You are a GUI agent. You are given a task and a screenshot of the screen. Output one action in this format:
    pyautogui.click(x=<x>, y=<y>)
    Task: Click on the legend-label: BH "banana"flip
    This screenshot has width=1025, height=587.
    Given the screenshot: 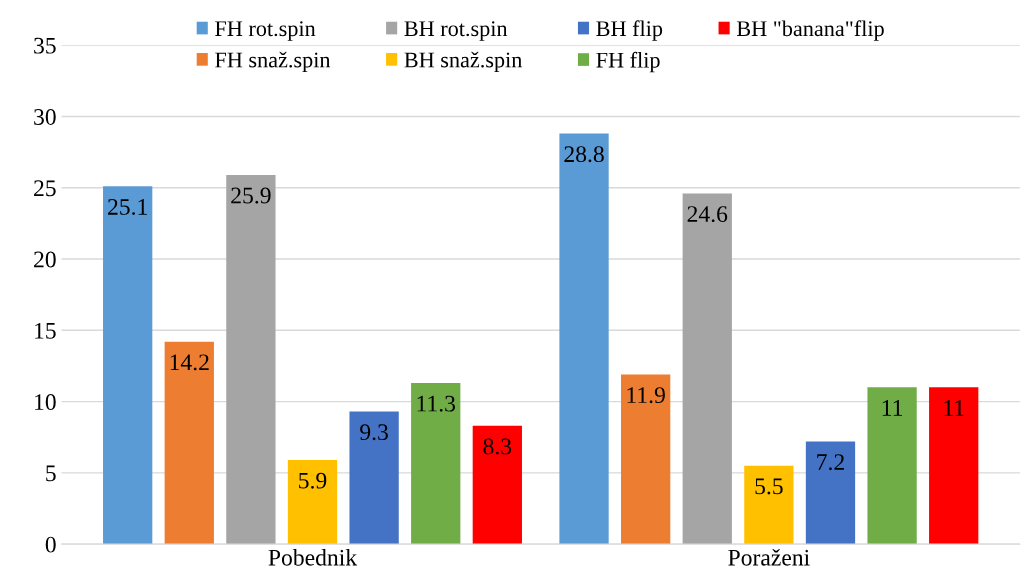 What is the action you would take?
    pyautogui.click(x=810, y=30)
    